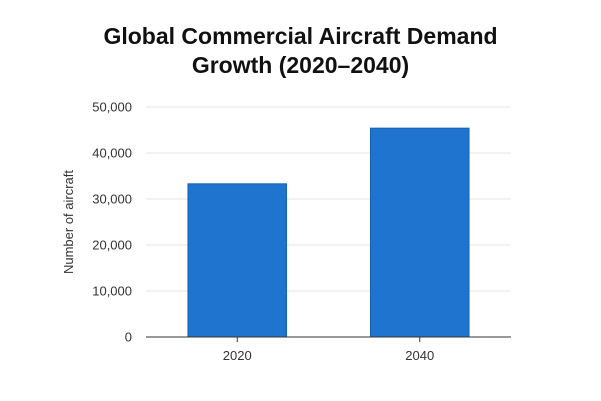 Image resolution: width=601 pixels, height=401 pixels. Describe the element at coordinates (419, 232) in the screenshot. I see `bar-2040` at that location.